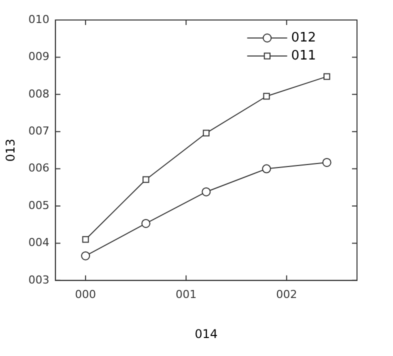 This screenshot has width=393, height=356. What do you see at coordinates (10, 150) in the screenshot?
I see `y-axis-title: 013` at bounding box center [10, 150].